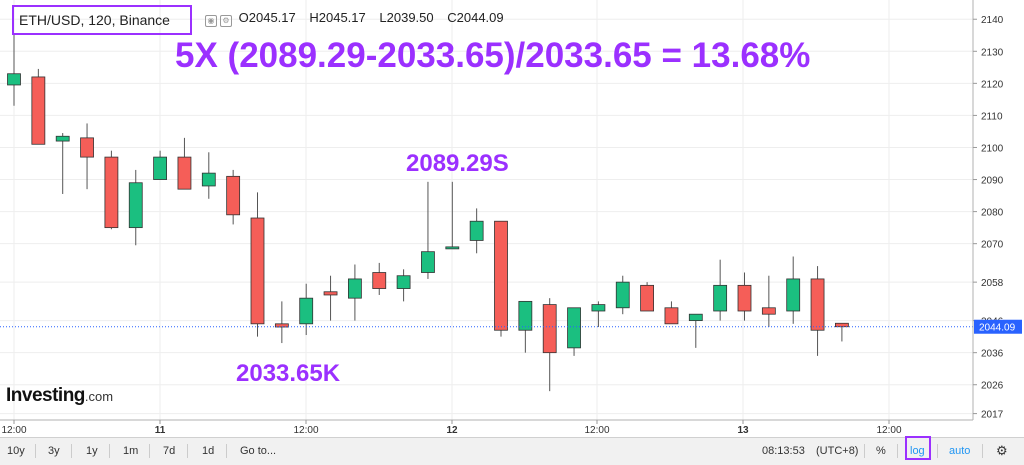  I want to click on range-1y-button: 1y, so click(92, 451).